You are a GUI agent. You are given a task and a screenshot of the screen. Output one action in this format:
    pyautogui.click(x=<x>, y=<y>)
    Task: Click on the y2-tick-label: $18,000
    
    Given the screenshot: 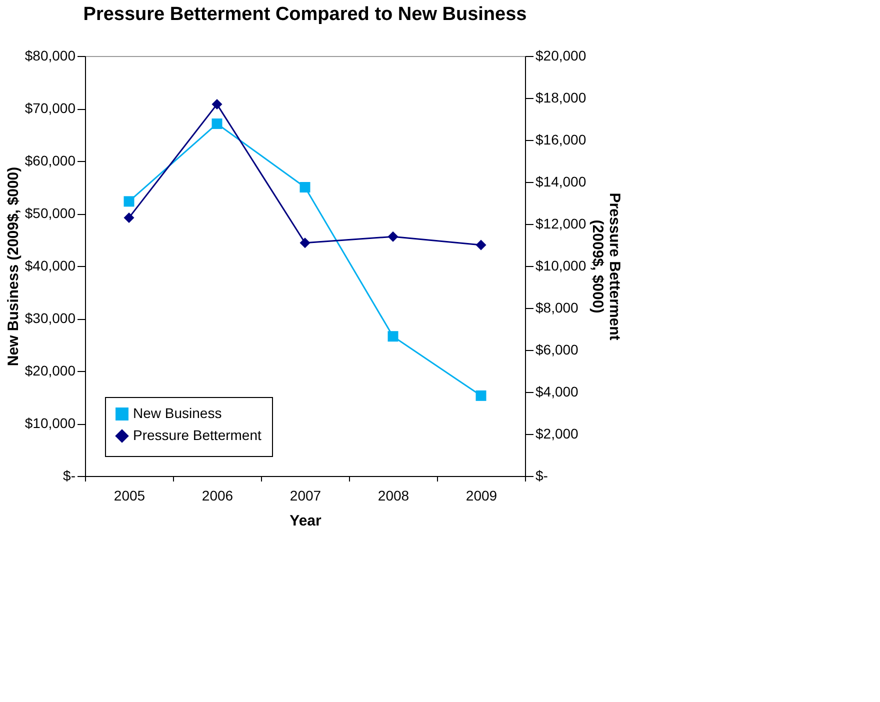 What is the action you would take?
    pyautogui.click(x=561, y=98)
    